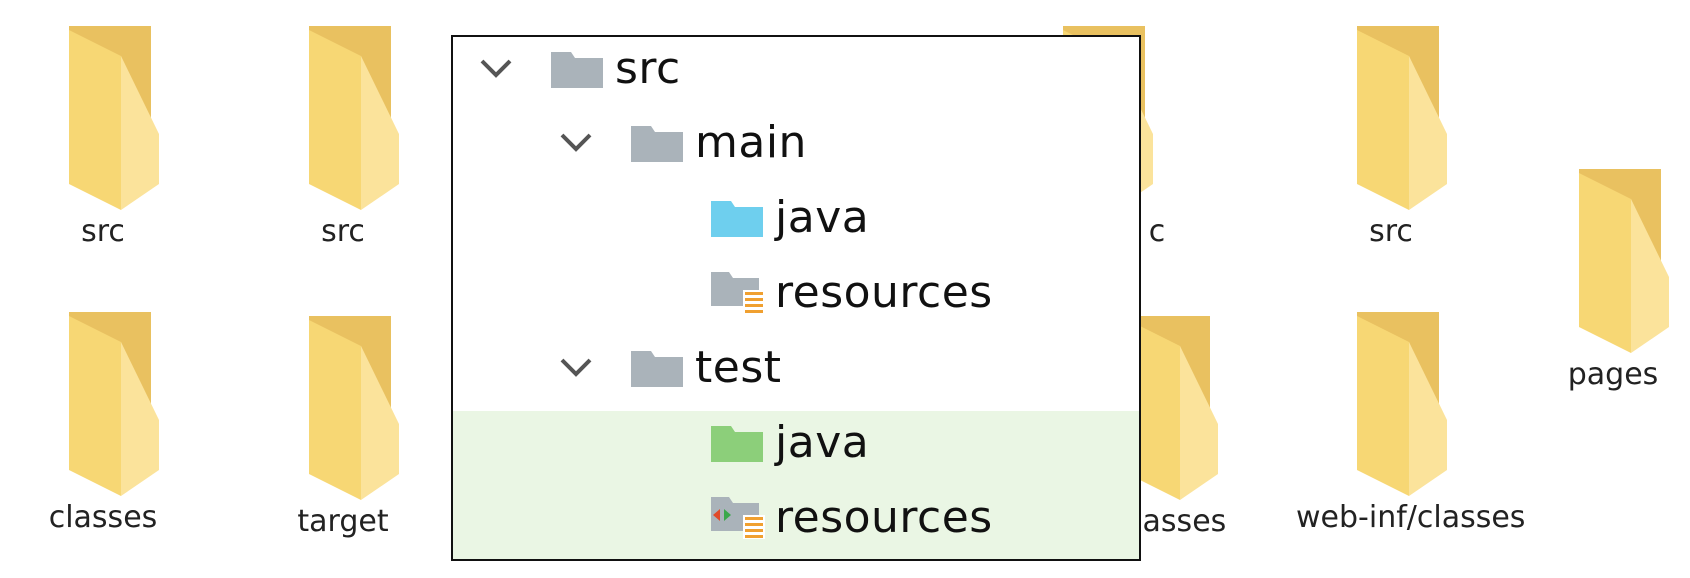  I want to click on tree-node-test: test, so click(670, 367).